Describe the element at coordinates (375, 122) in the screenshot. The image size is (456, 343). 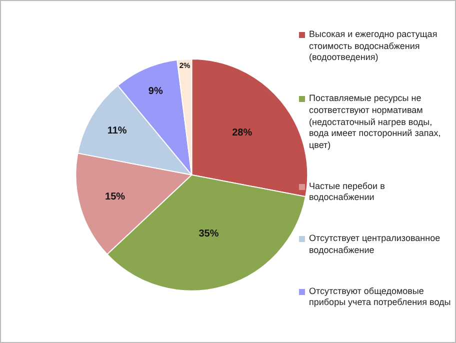
I see `legend-label: Поставляемые ресурсы не соответствуют нормативам (недостаточный нагрев воды, вода имеет посторонний запах, цвет)` at that location.